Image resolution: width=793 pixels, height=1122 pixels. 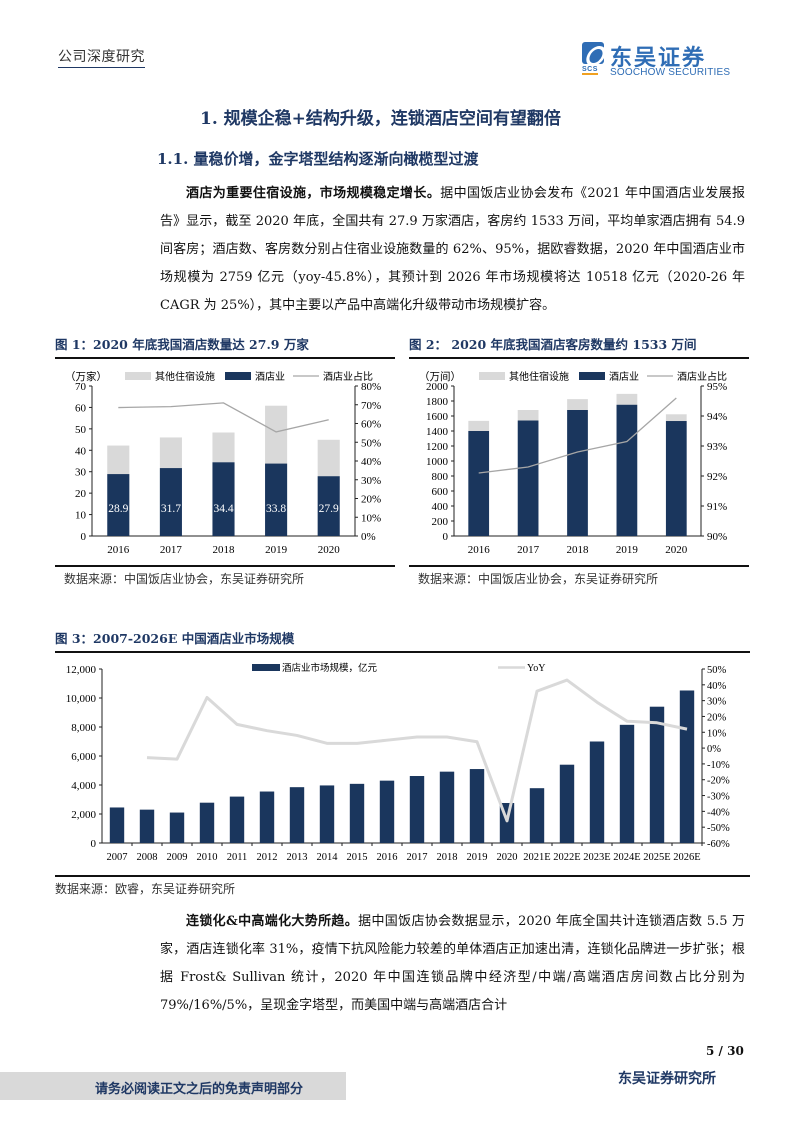 I want to click on svg-text: 90%, so click(x=717, y=537).